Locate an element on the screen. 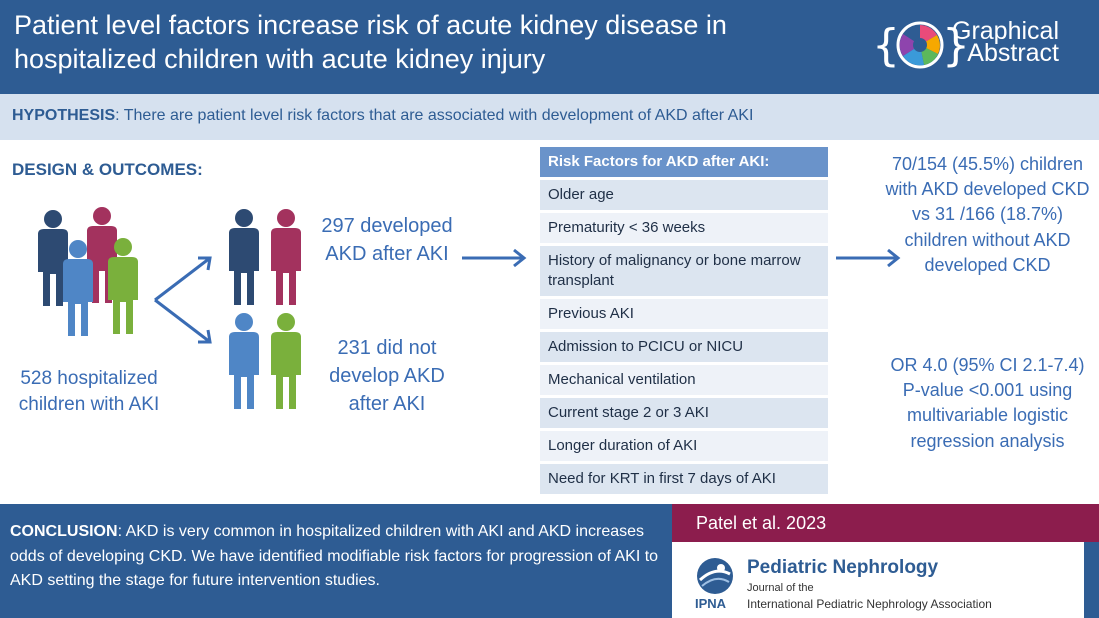 This screenshot has width=1099, height=618. journal-of-text: Journal of the is located at coordinates (780, 588).